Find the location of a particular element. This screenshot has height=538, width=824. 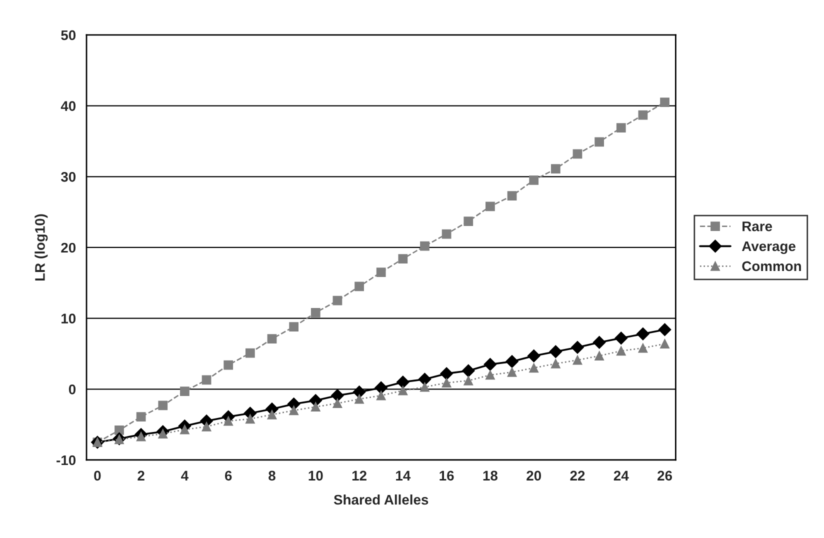

legend-label: Common is located at coordinates (771, 266).